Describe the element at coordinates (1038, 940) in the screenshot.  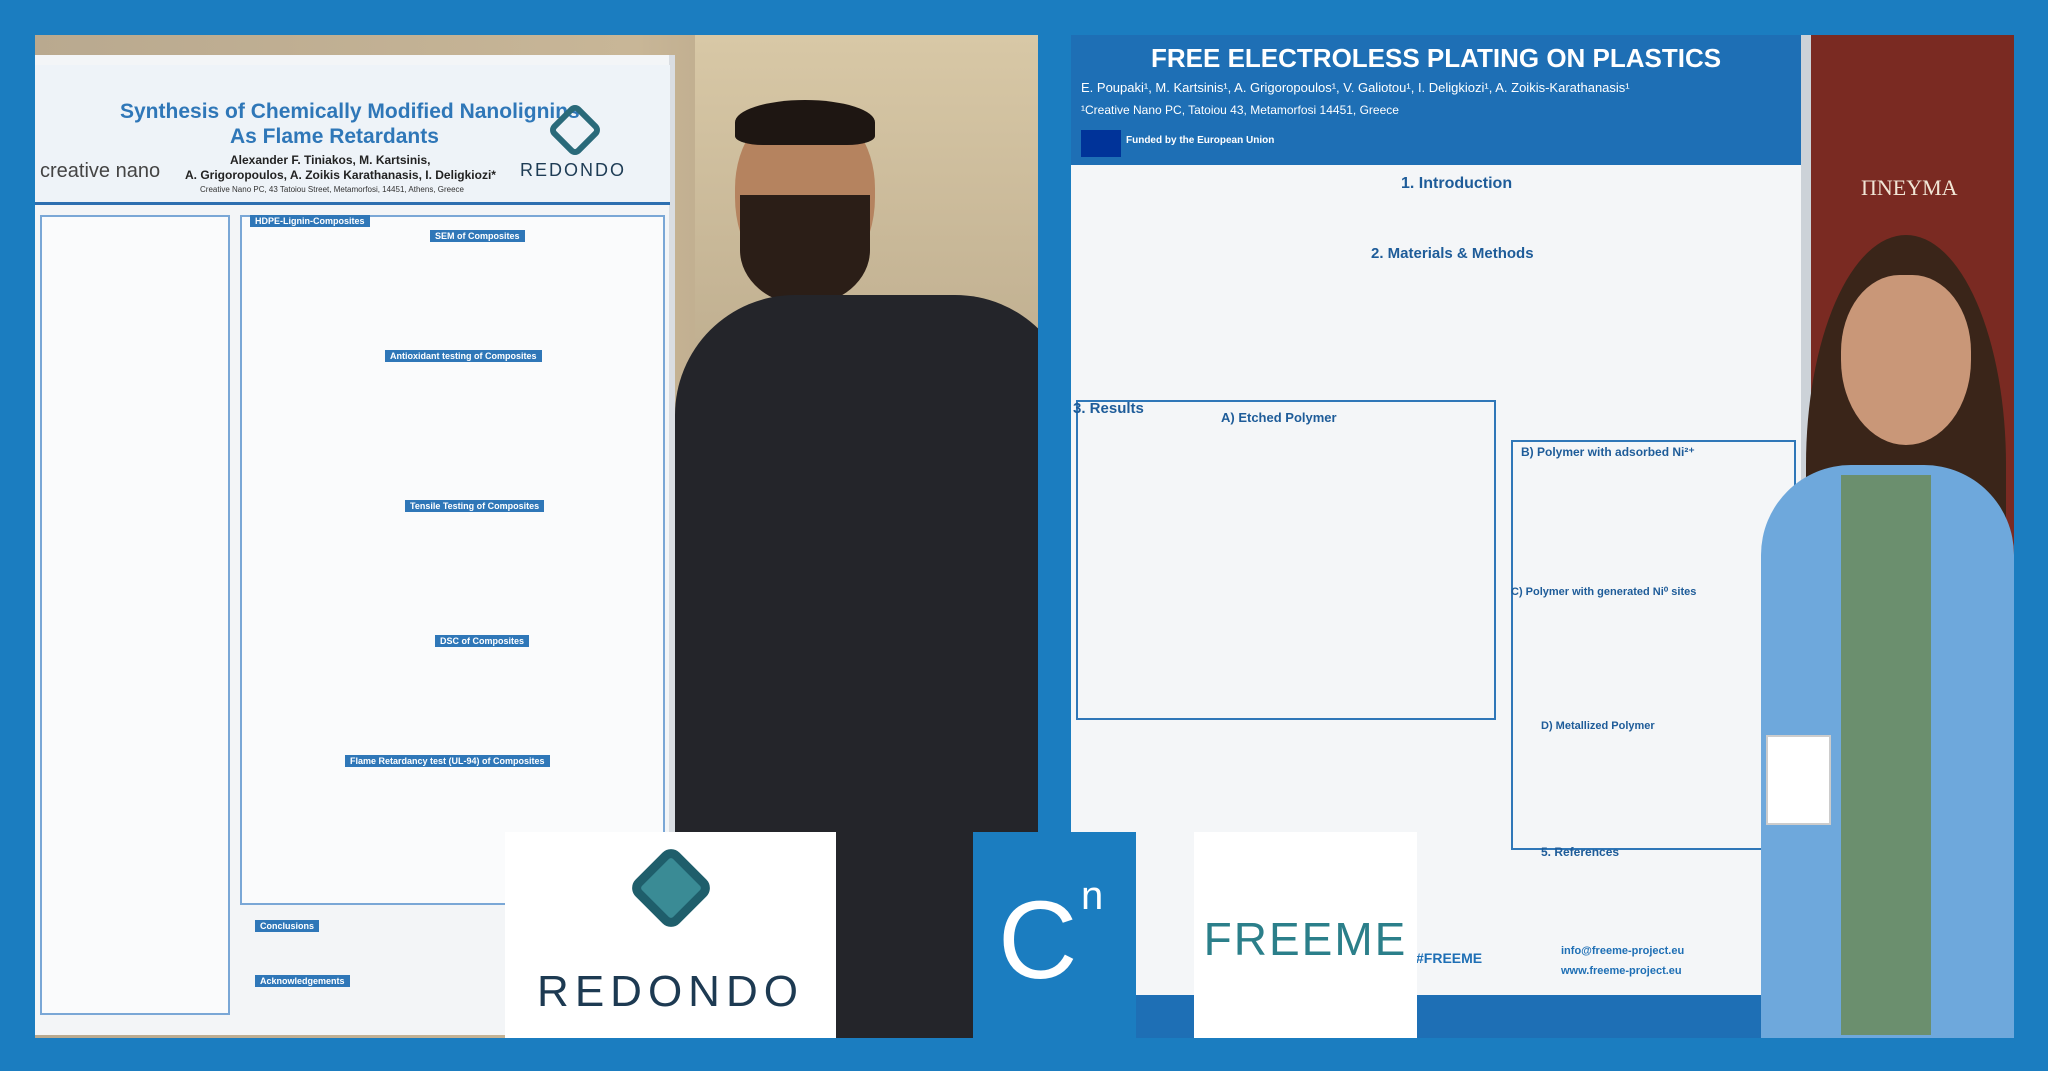
I see `cn-letter: C` at that location.